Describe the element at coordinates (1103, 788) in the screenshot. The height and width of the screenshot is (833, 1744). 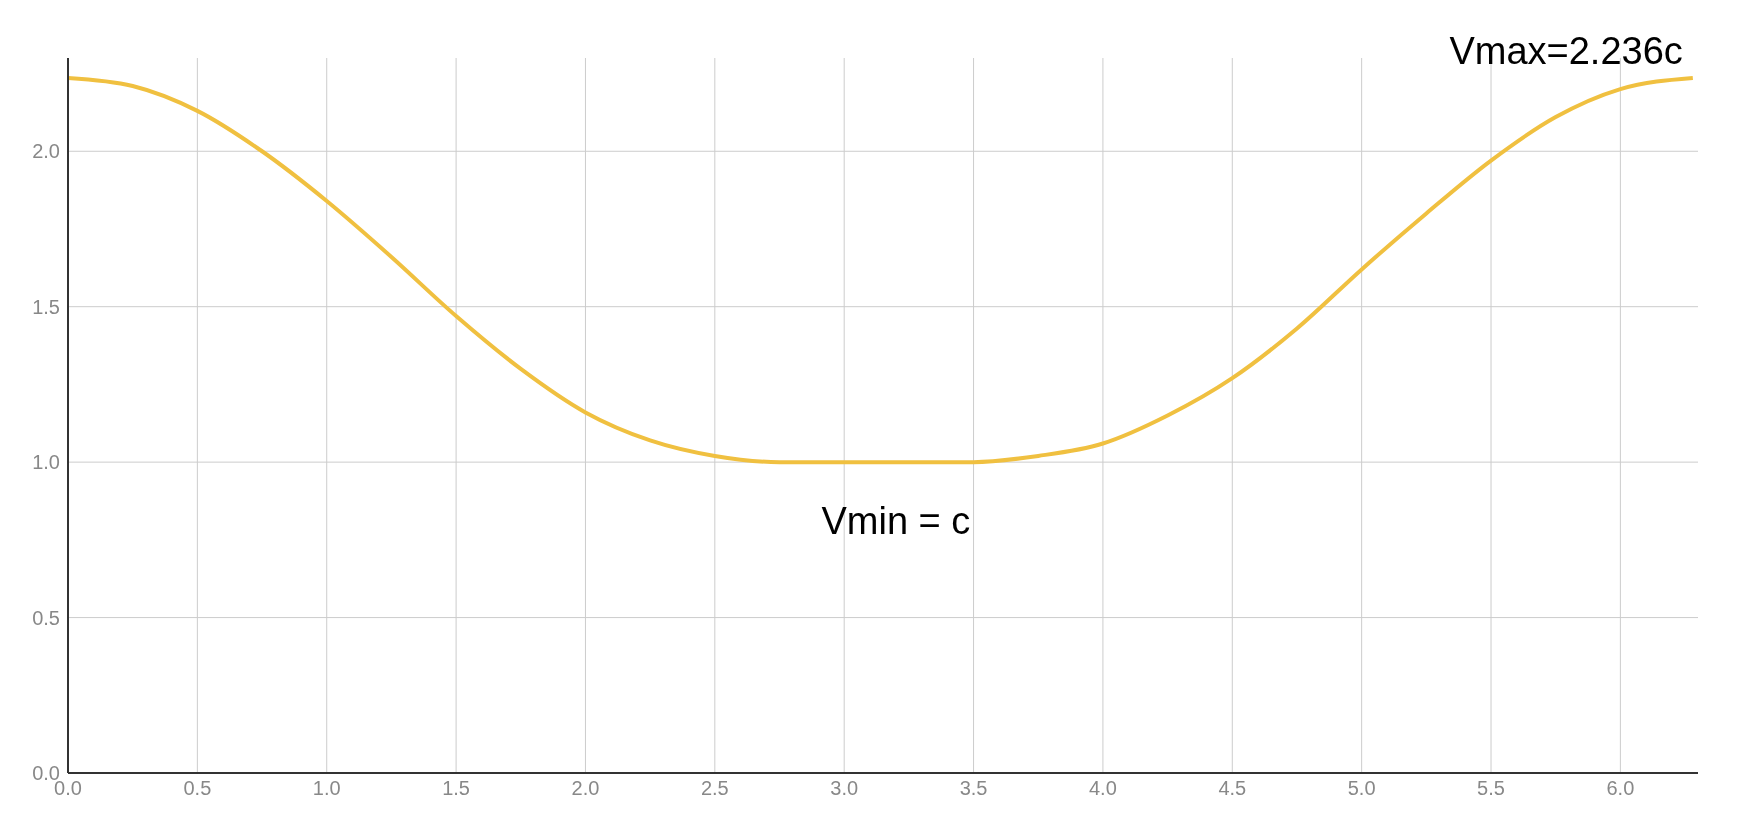
I see `x-tick-label: 4.0` at that location.